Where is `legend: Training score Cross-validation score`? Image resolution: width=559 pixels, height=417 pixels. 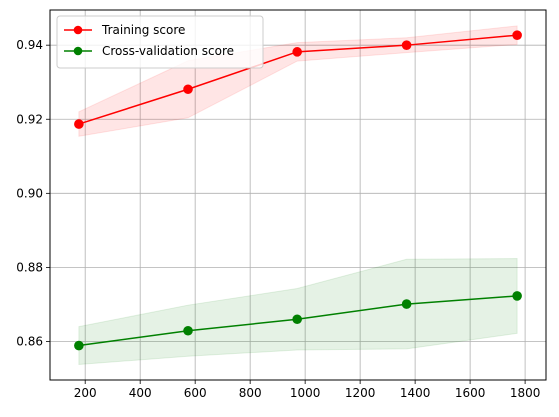 legend: Training score Cross-validation score is located at coordinates (160, 42).